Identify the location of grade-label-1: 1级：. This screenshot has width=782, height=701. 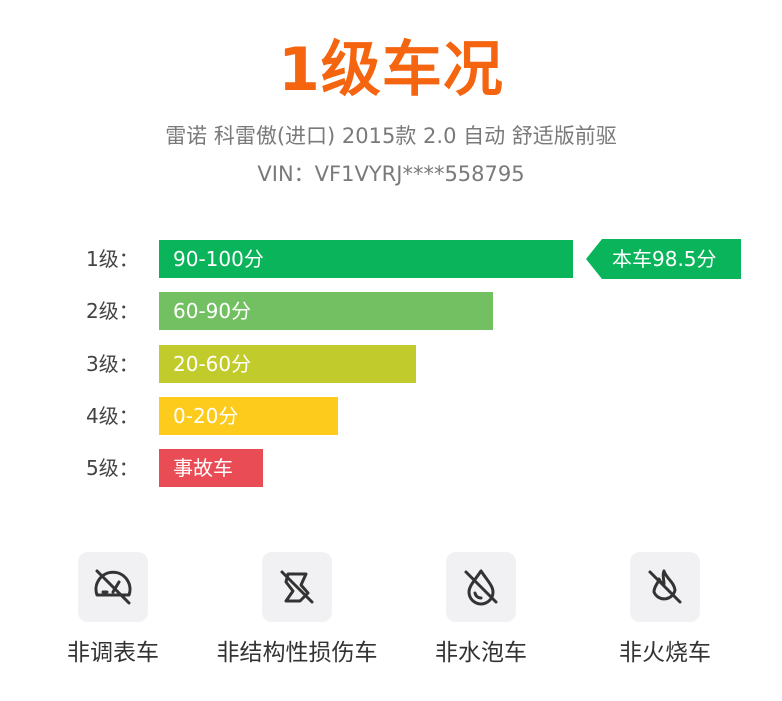
(112, 259).